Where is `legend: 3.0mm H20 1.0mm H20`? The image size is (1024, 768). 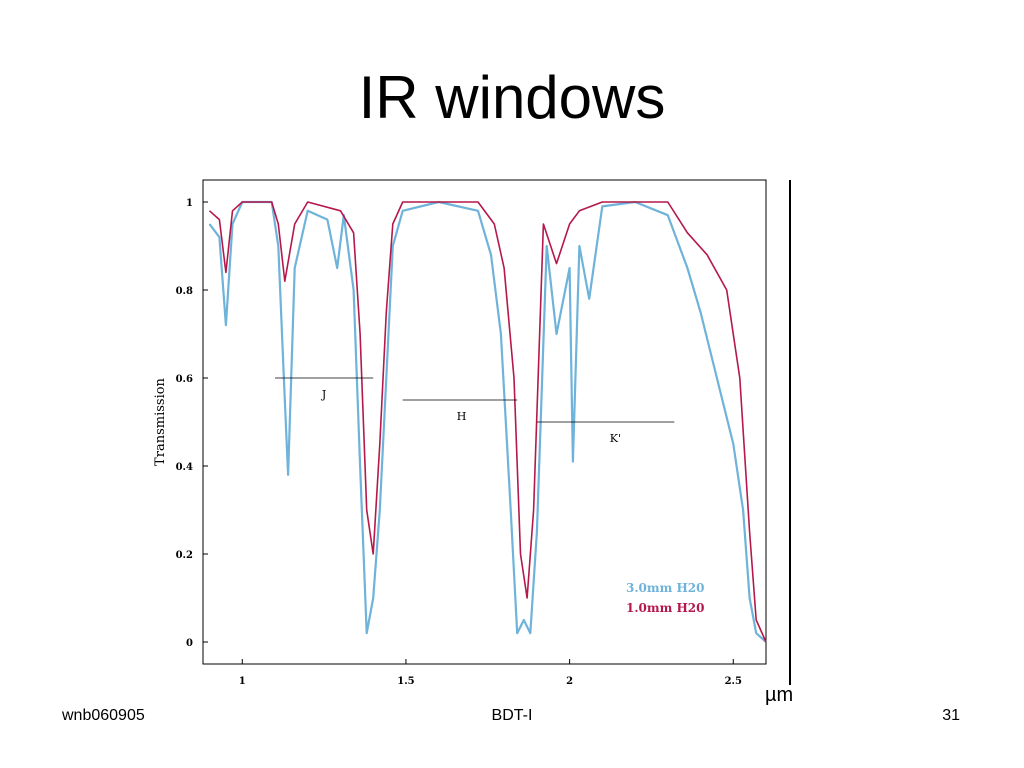 legend: 3.0mm H20 1.0mm H20 is located at coordinates (665, 598).